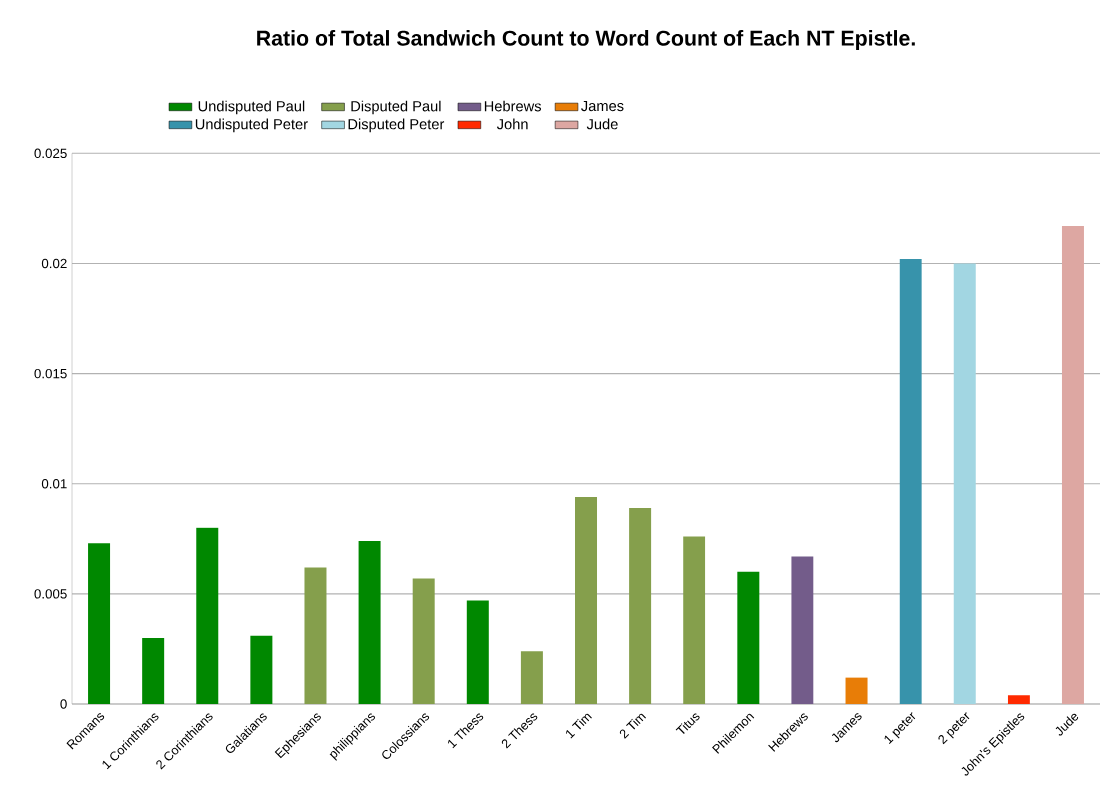  What do you see at coordinates (579, 726) in the screenshot?
I see `x-tick-label: 1 Tim` at bounding box center [579, 726].